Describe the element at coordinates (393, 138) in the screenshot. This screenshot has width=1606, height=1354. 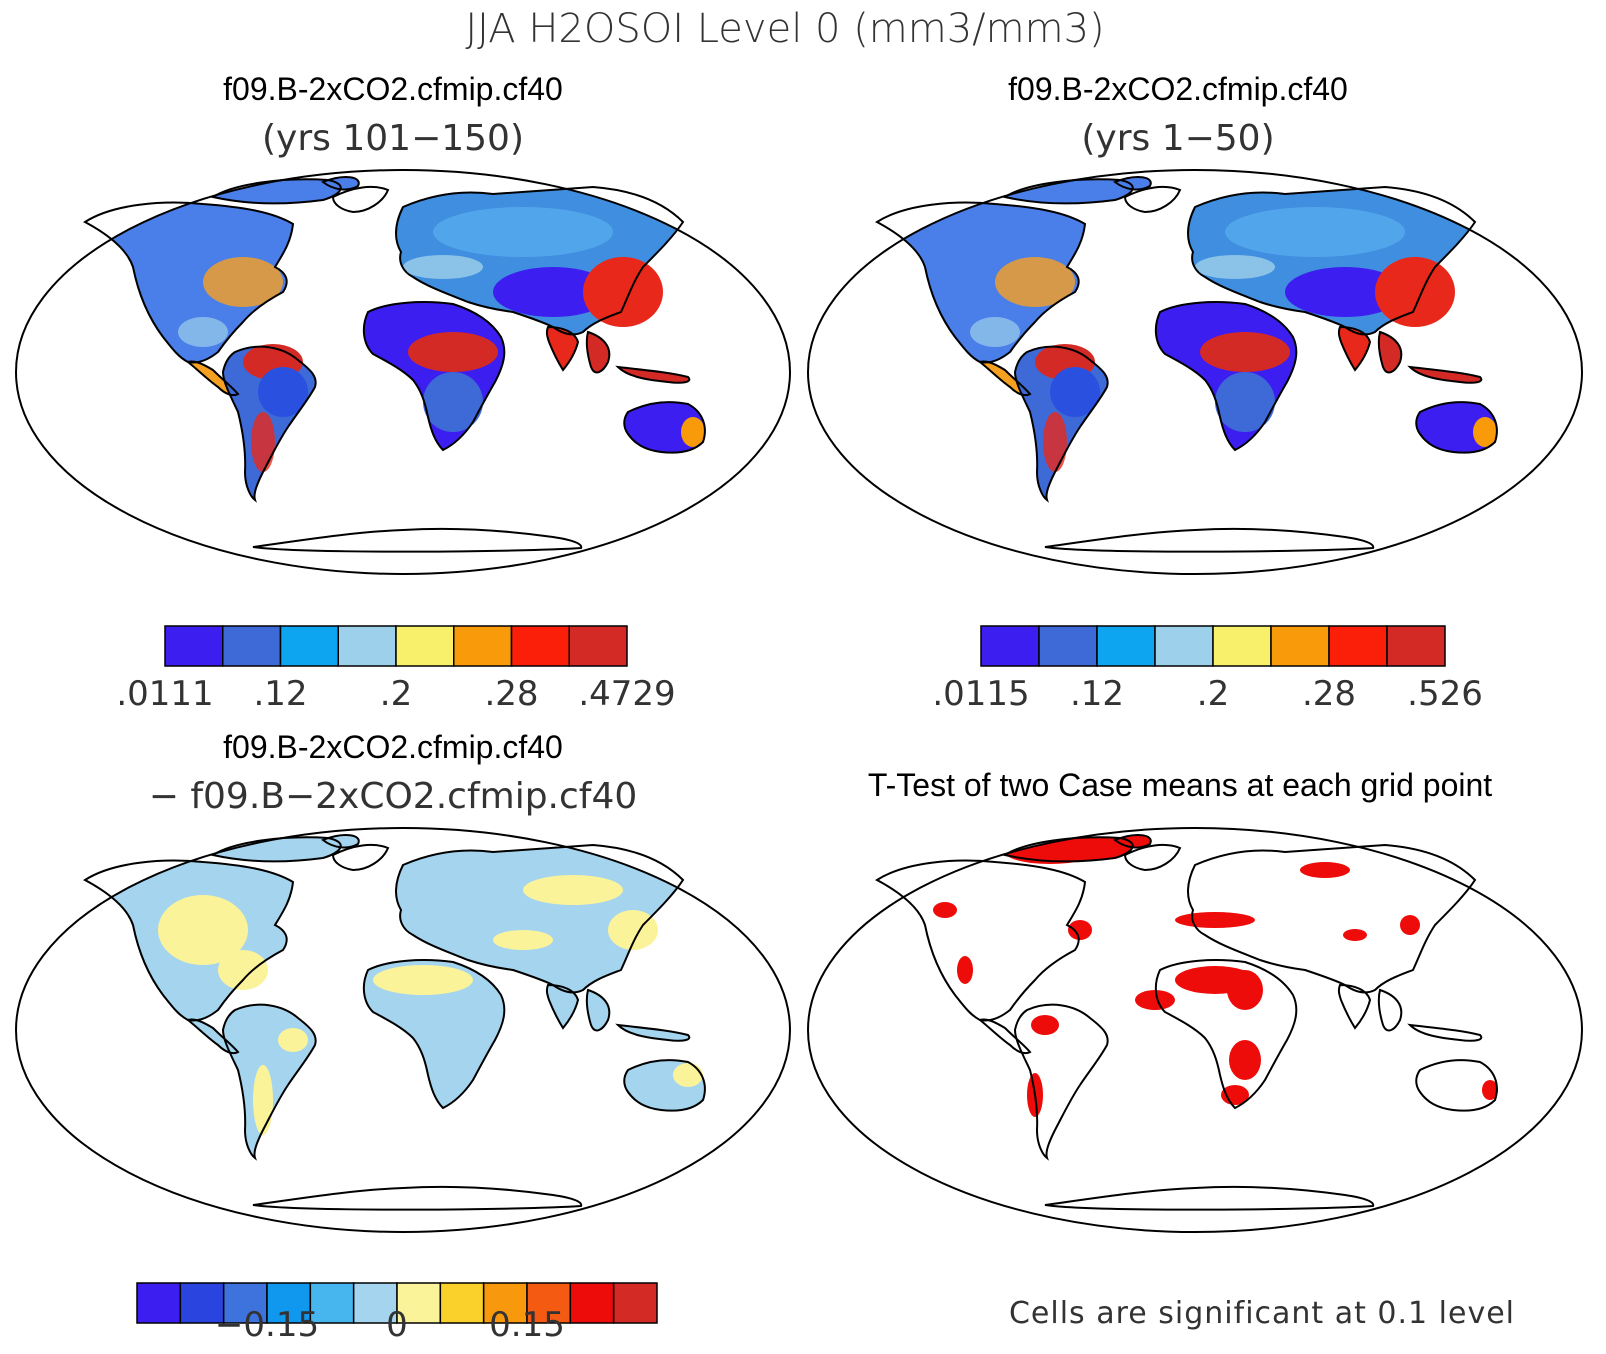
I see `panel-subtitle: (yrs 101−150)` at that location.